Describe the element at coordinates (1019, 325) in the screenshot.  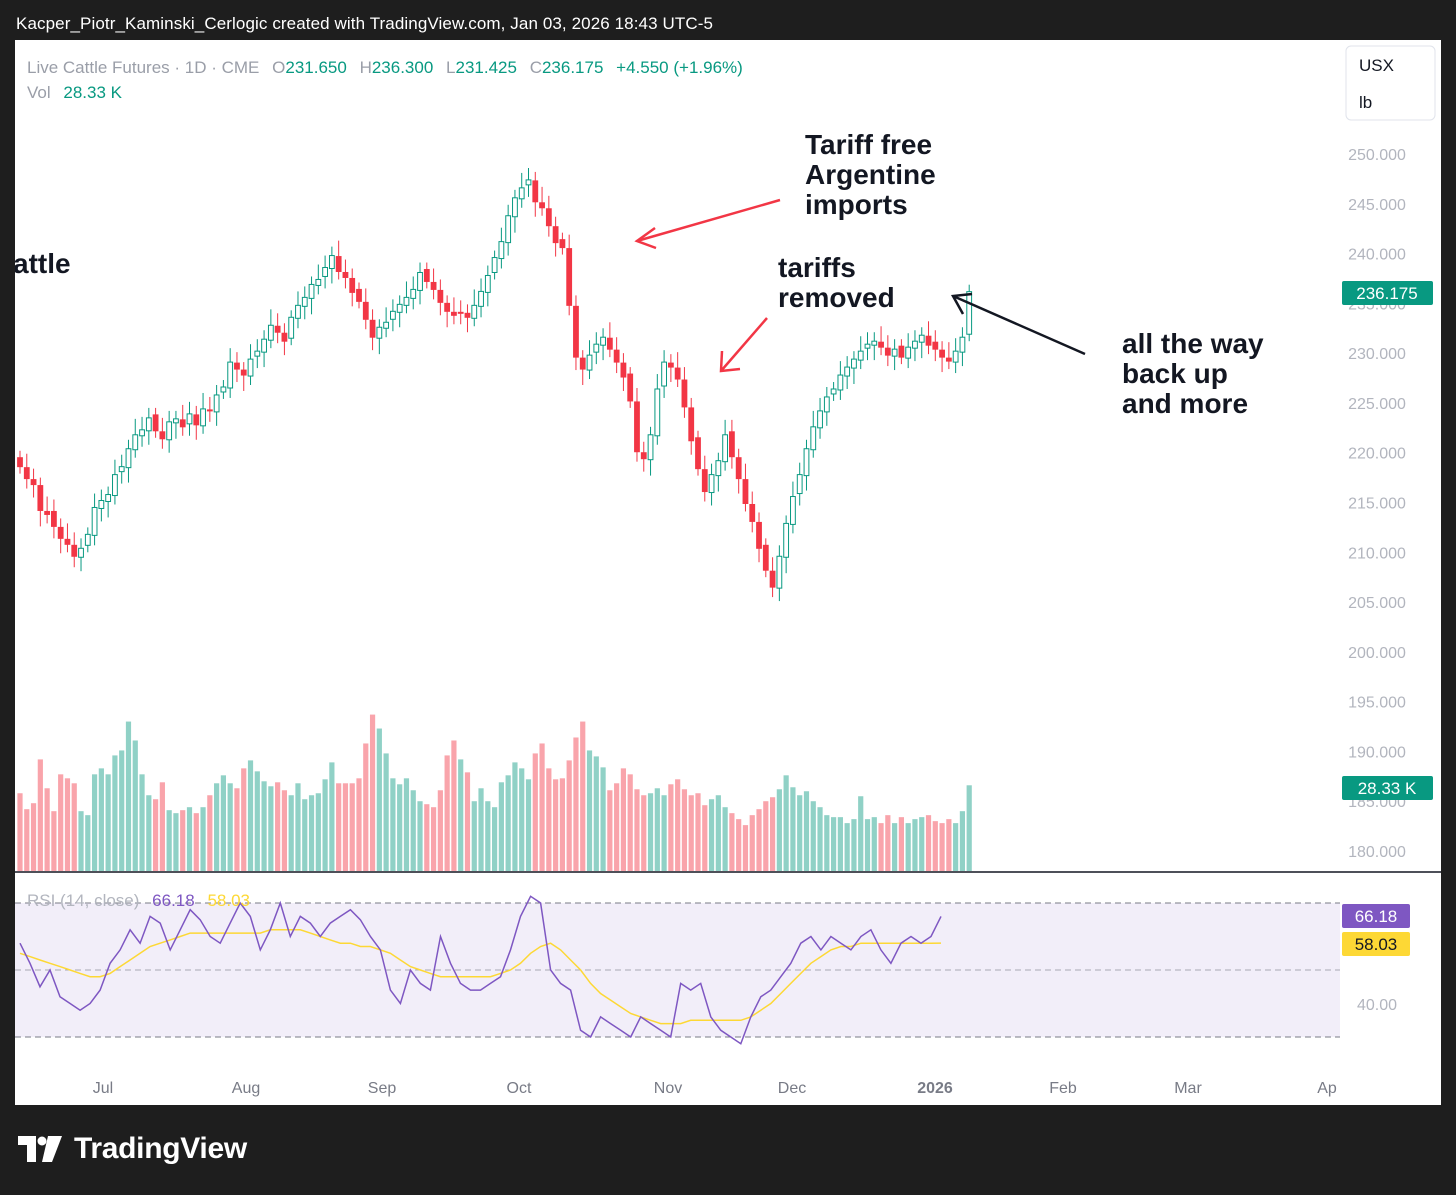
I see `arrow-allway-shaft` at that location.